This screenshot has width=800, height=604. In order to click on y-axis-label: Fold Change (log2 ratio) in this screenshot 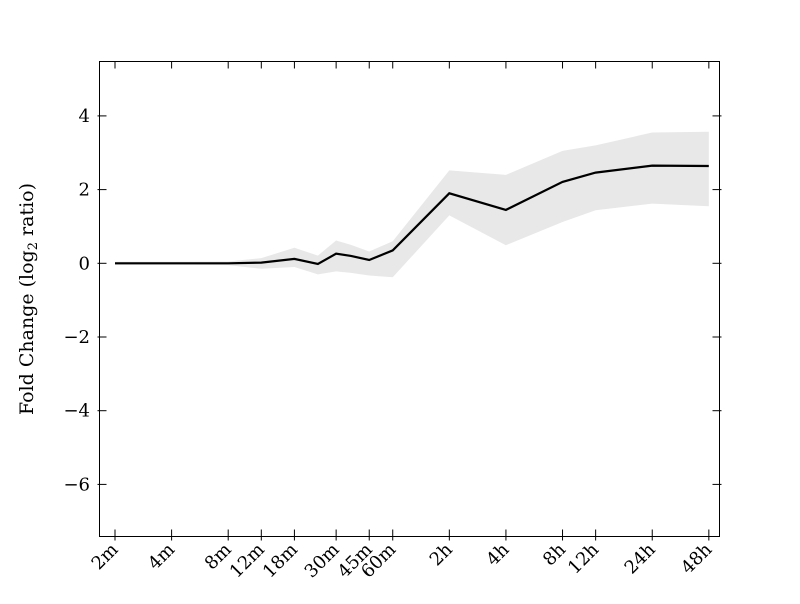, I will do `click(28, 299)`.